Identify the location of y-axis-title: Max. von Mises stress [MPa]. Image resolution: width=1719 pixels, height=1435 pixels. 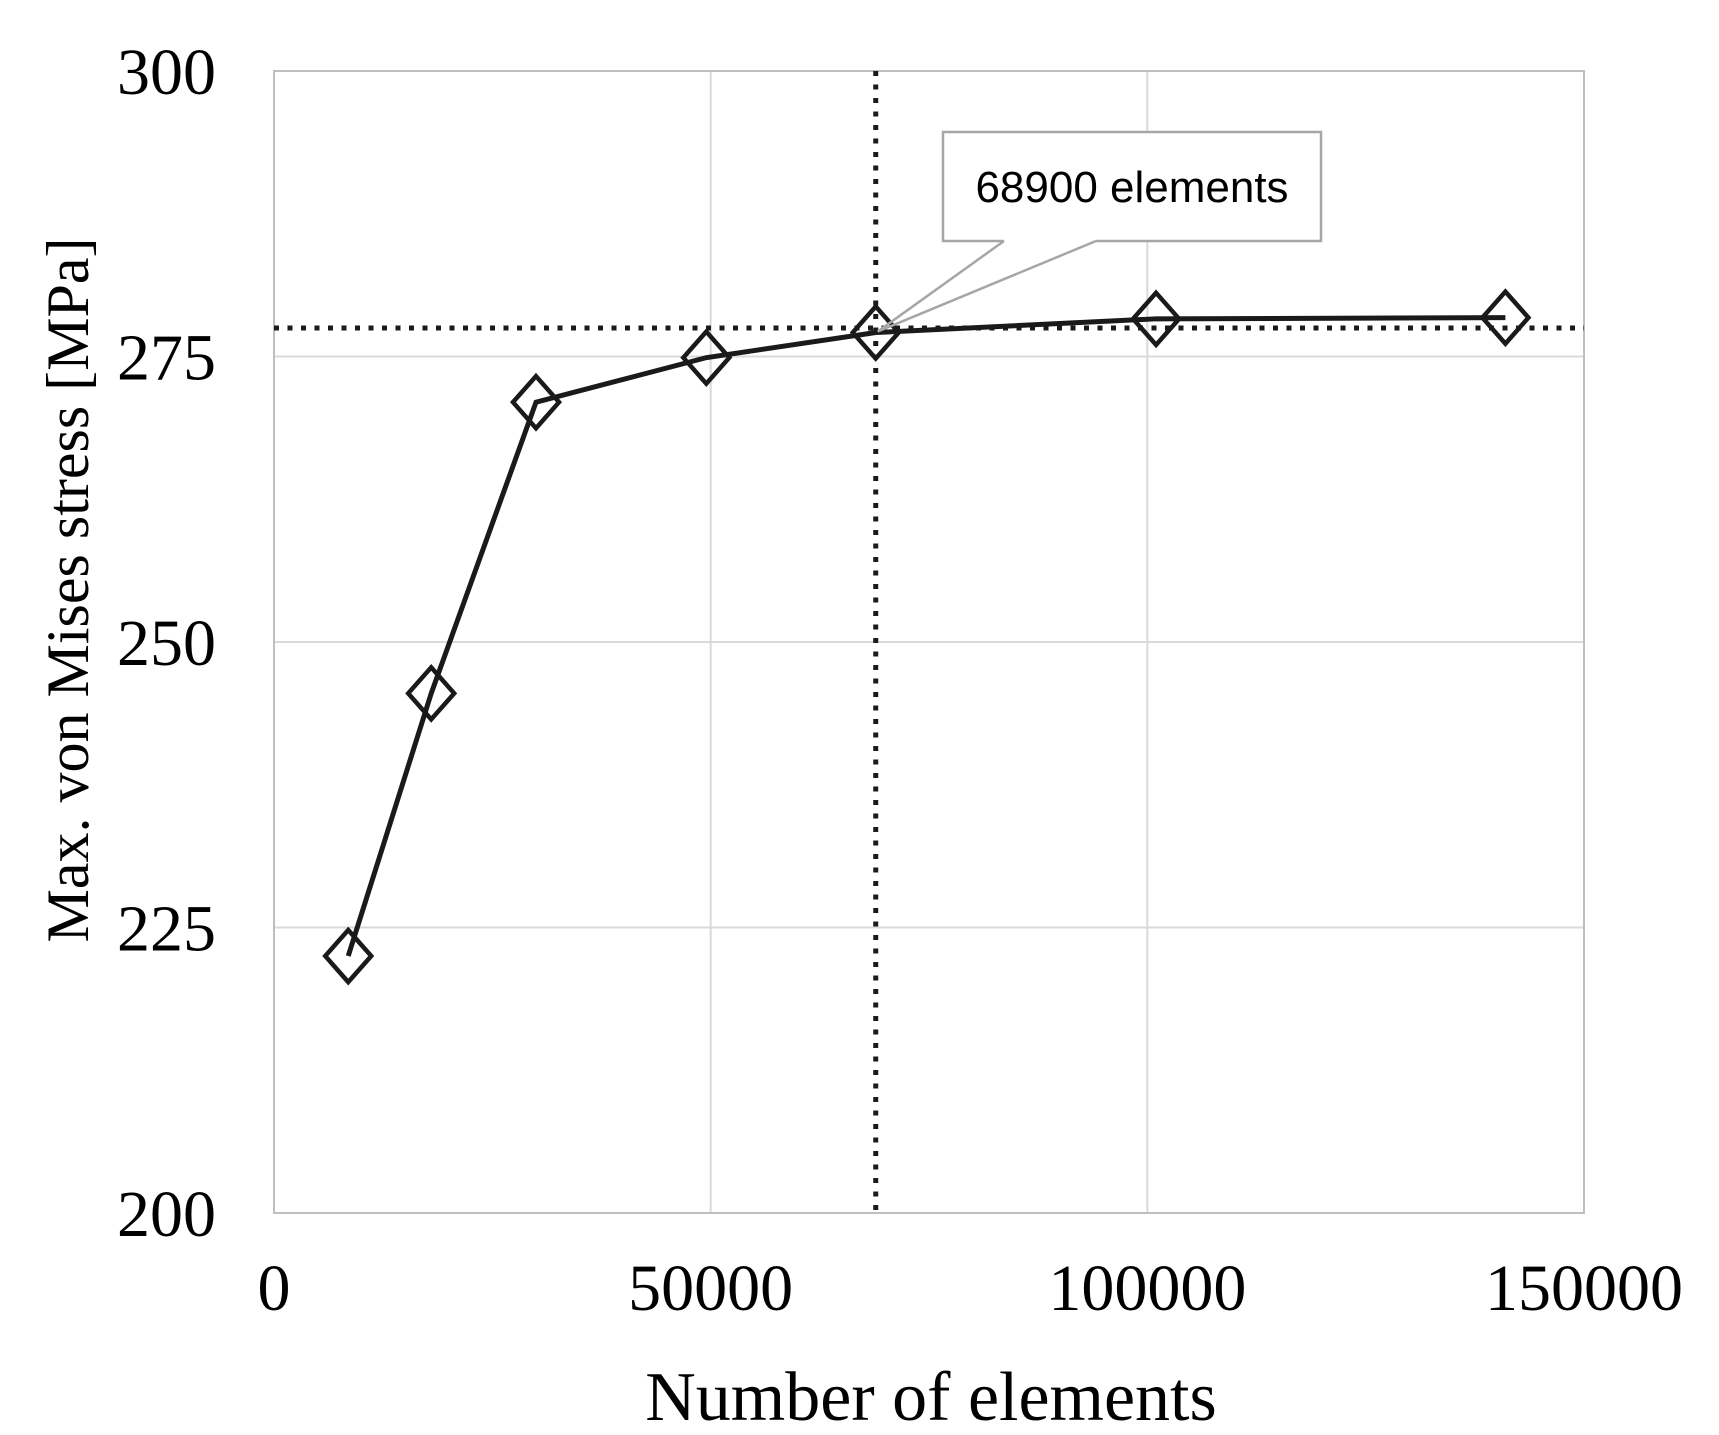
(68, 590).